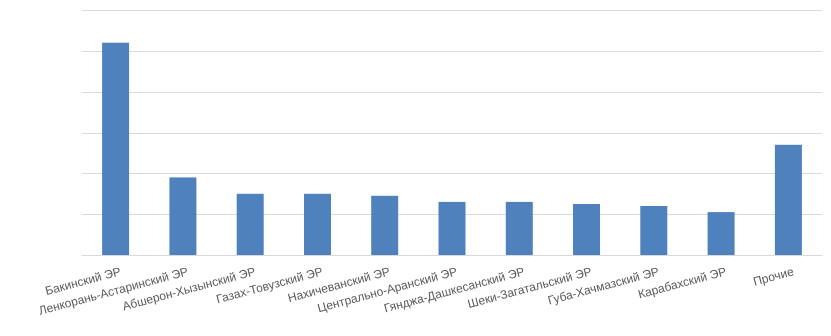 The height and width of the screenshot is (336, 831). What do you see at coordinates (774, 276) in the screenshot?
I see `category-label-11: Прочие` at bounding box center [774, 276].